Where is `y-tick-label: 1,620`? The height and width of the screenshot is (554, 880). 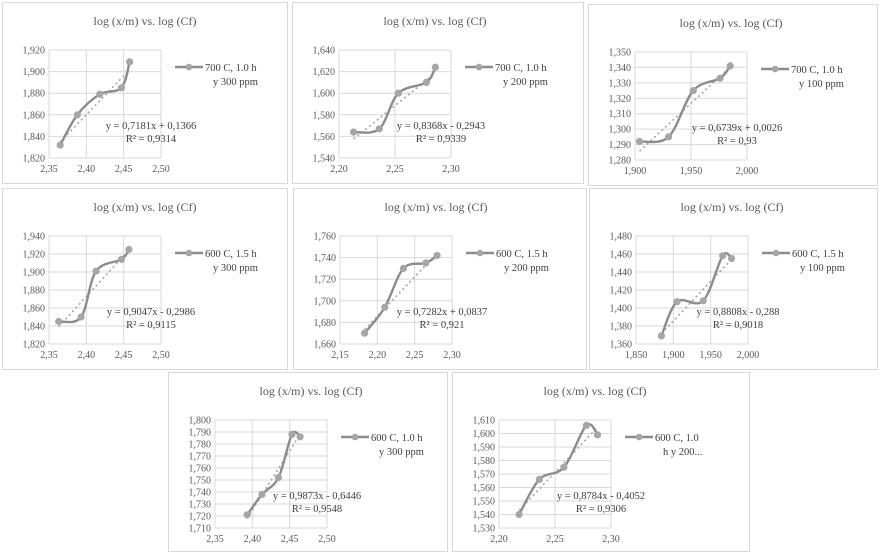 y-tick-label: 1,620 is located at coordinates (324, 72).